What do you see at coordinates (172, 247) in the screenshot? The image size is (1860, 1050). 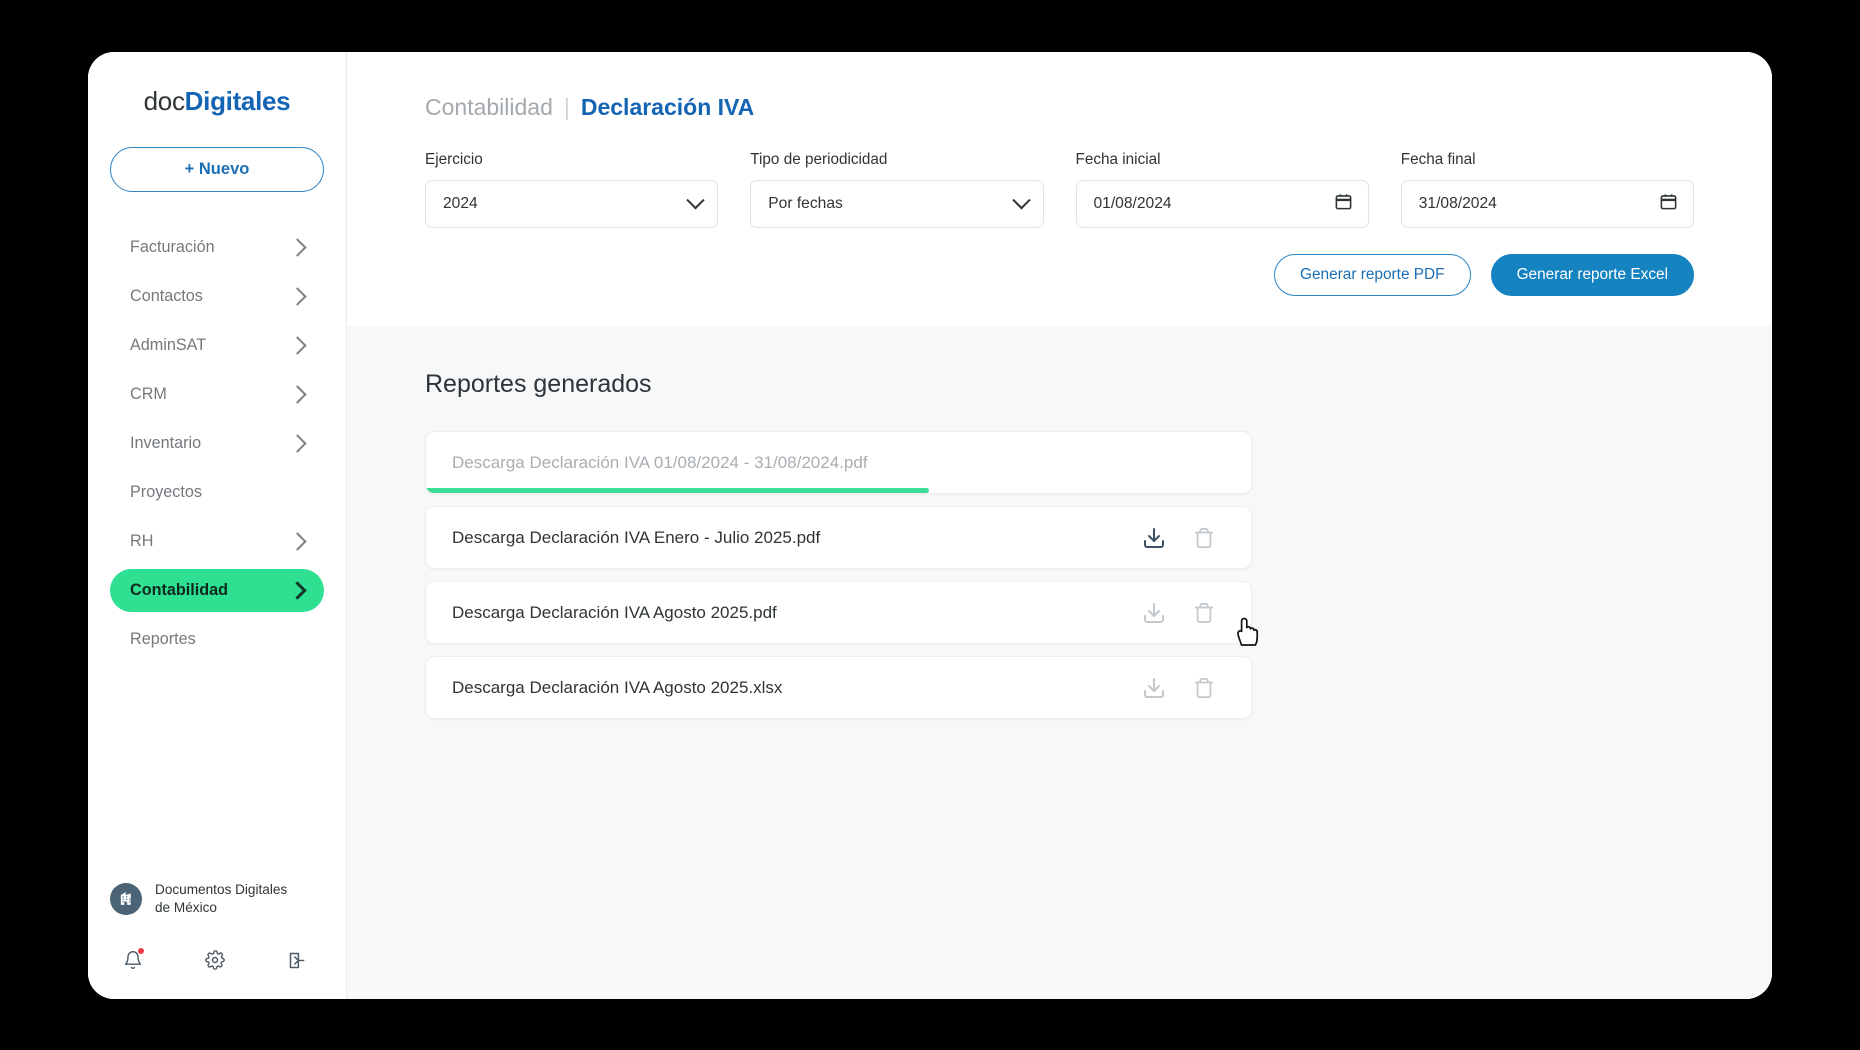 I see `sidebar-item-label: Facturación` at bounding box center [172, 247].